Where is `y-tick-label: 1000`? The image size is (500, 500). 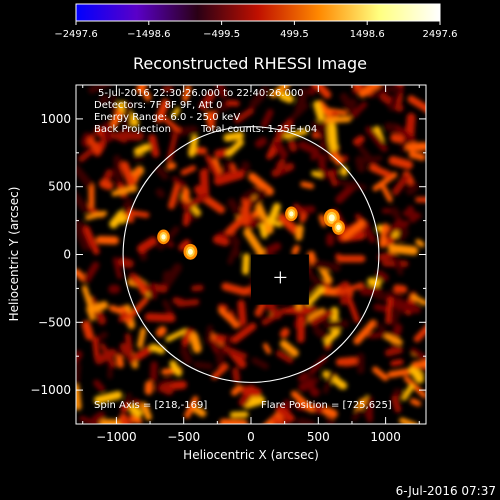 y-tick-label: 1000 is located at coordinates (55, 119).